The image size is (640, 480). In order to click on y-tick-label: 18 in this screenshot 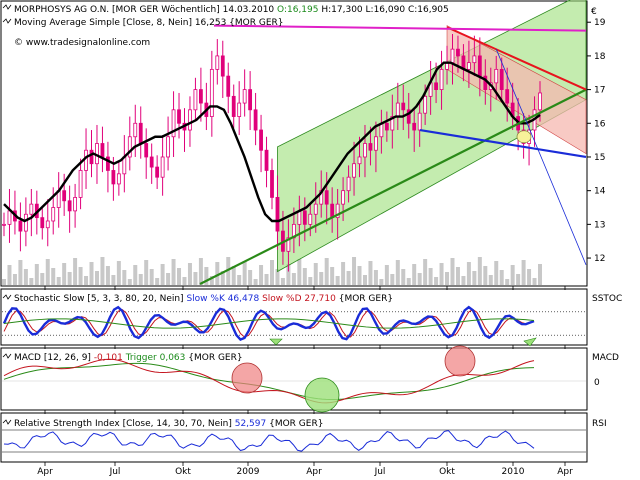, I will do `click(600, 57)`.